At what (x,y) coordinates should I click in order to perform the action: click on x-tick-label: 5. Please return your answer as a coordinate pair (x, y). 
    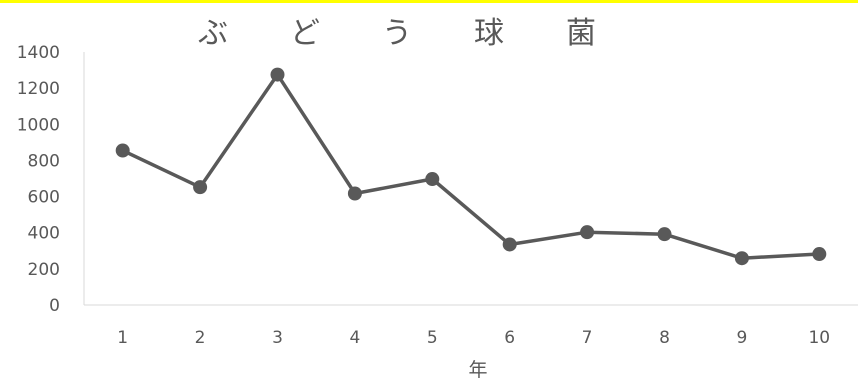
    Looking at the image, I should click on (432, 338).